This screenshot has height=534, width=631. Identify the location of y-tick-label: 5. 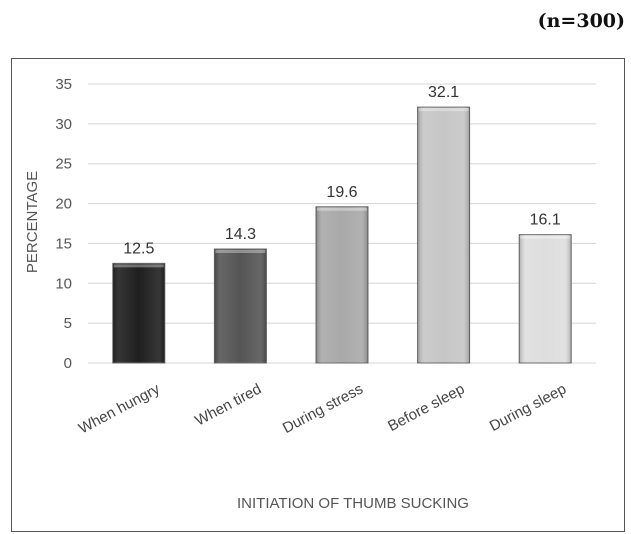
(68, 323).